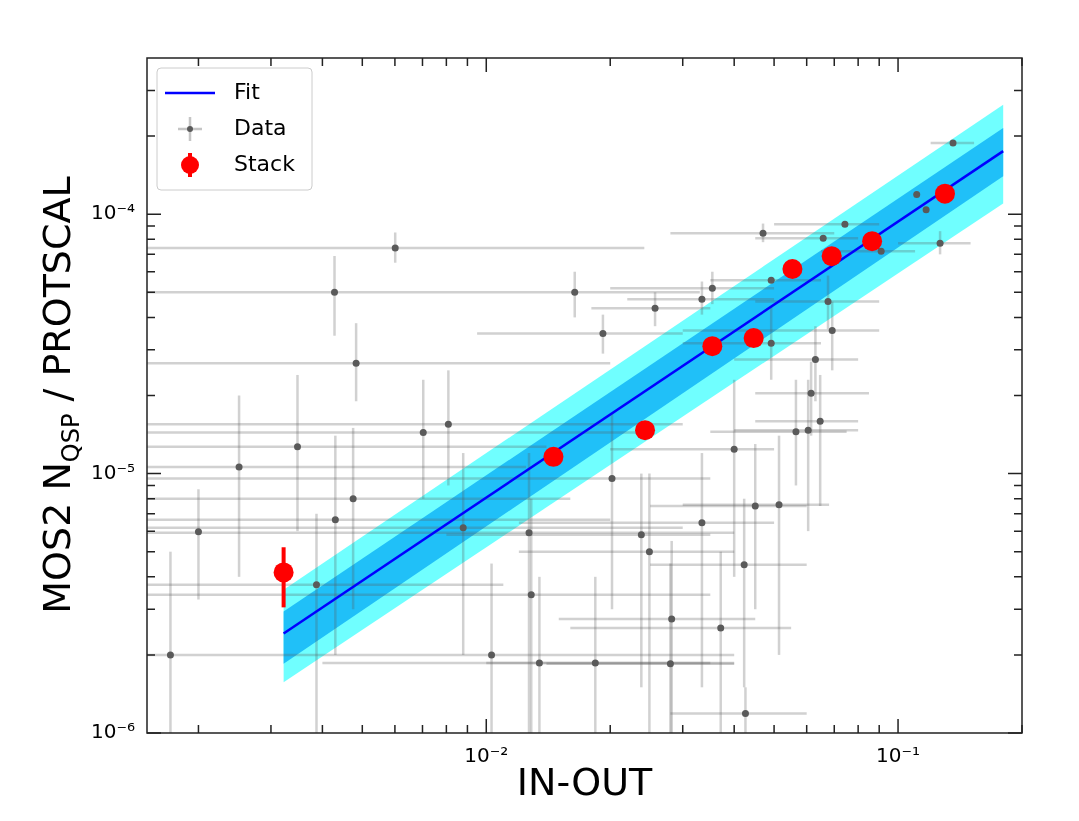 The height and width of the screenshot is (821, 1079). I want to click on y-tick-label: 10⁻⁴, so click(112, 212).